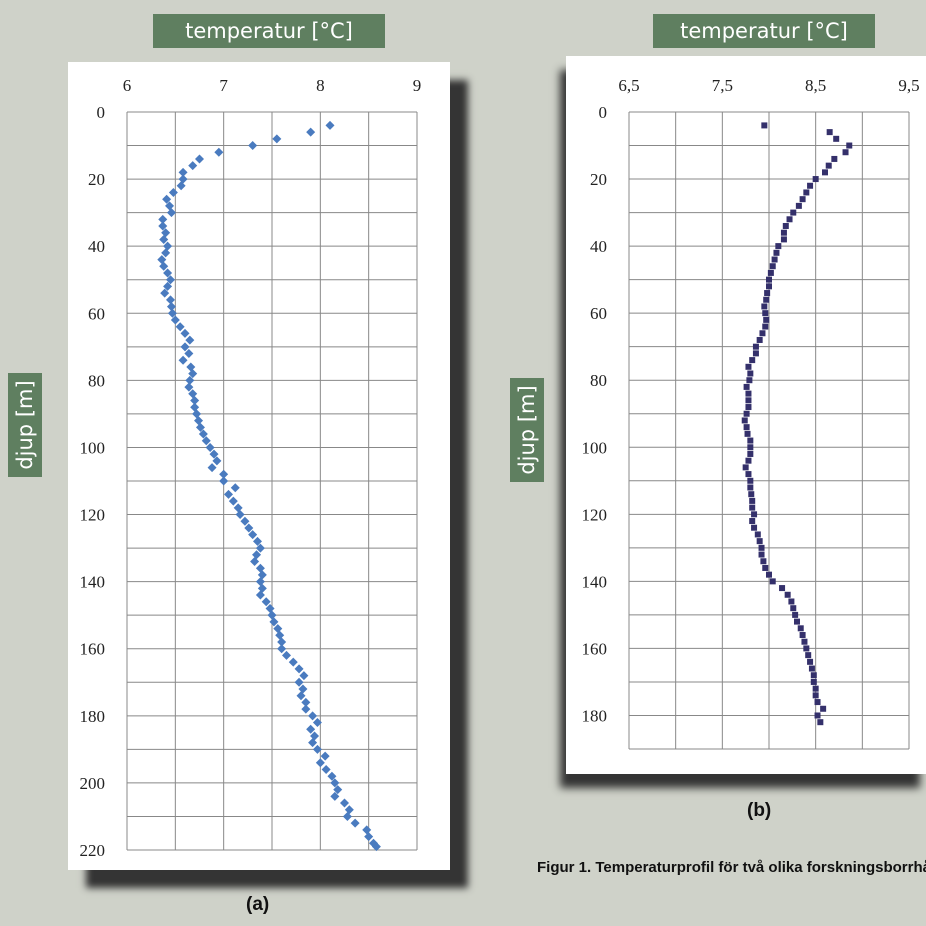 The height and width of the screenshot is (926, 926). I want to click on y-axis-title-b: djup [m], so click(527, 430).